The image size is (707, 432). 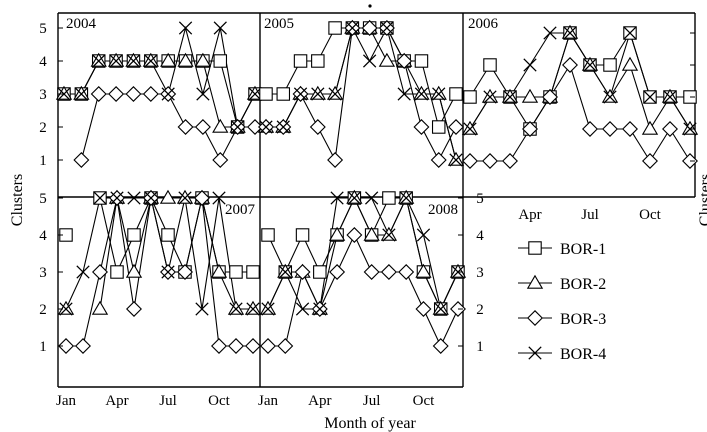 I want to click on x-tick-label: Oct, so click(x=424, y=401).